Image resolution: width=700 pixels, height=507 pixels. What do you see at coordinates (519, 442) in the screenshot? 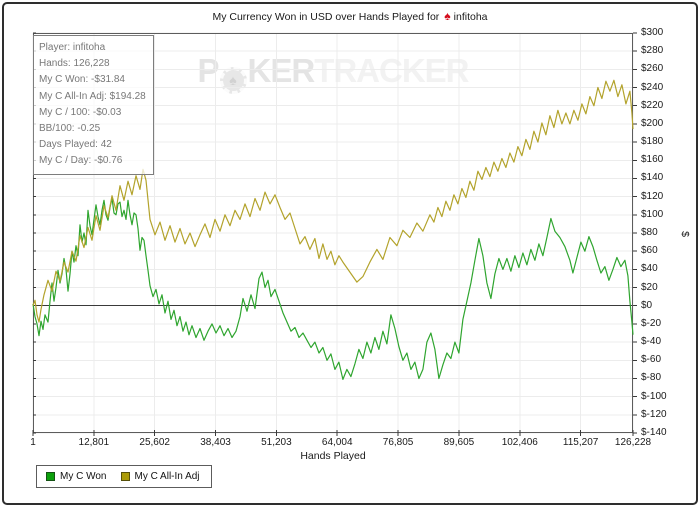
I see `x-tick-label: 102,406` at bounding box center [519, 442].